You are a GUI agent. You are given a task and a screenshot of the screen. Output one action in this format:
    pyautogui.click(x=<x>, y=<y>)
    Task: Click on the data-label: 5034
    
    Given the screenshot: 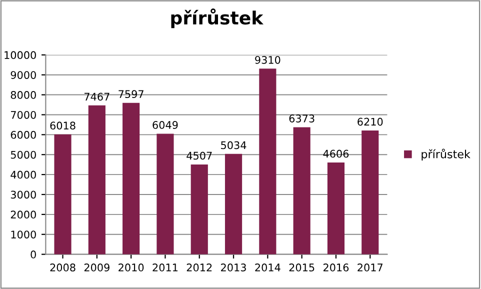 What is the action you would take?
    pyautogui.click(x=233, y=145)
    